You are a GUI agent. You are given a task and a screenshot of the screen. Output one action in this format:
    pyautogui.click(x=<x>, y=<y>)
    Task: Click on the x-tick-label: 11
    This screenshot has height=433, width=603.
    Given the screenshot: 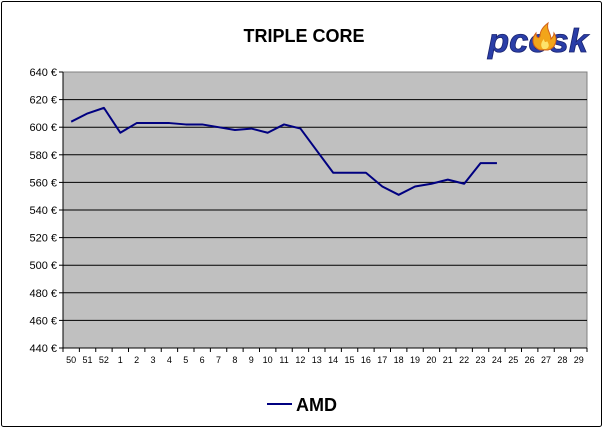 What is the action you would take?
    pyautogui.click(x=283, y=360)
    